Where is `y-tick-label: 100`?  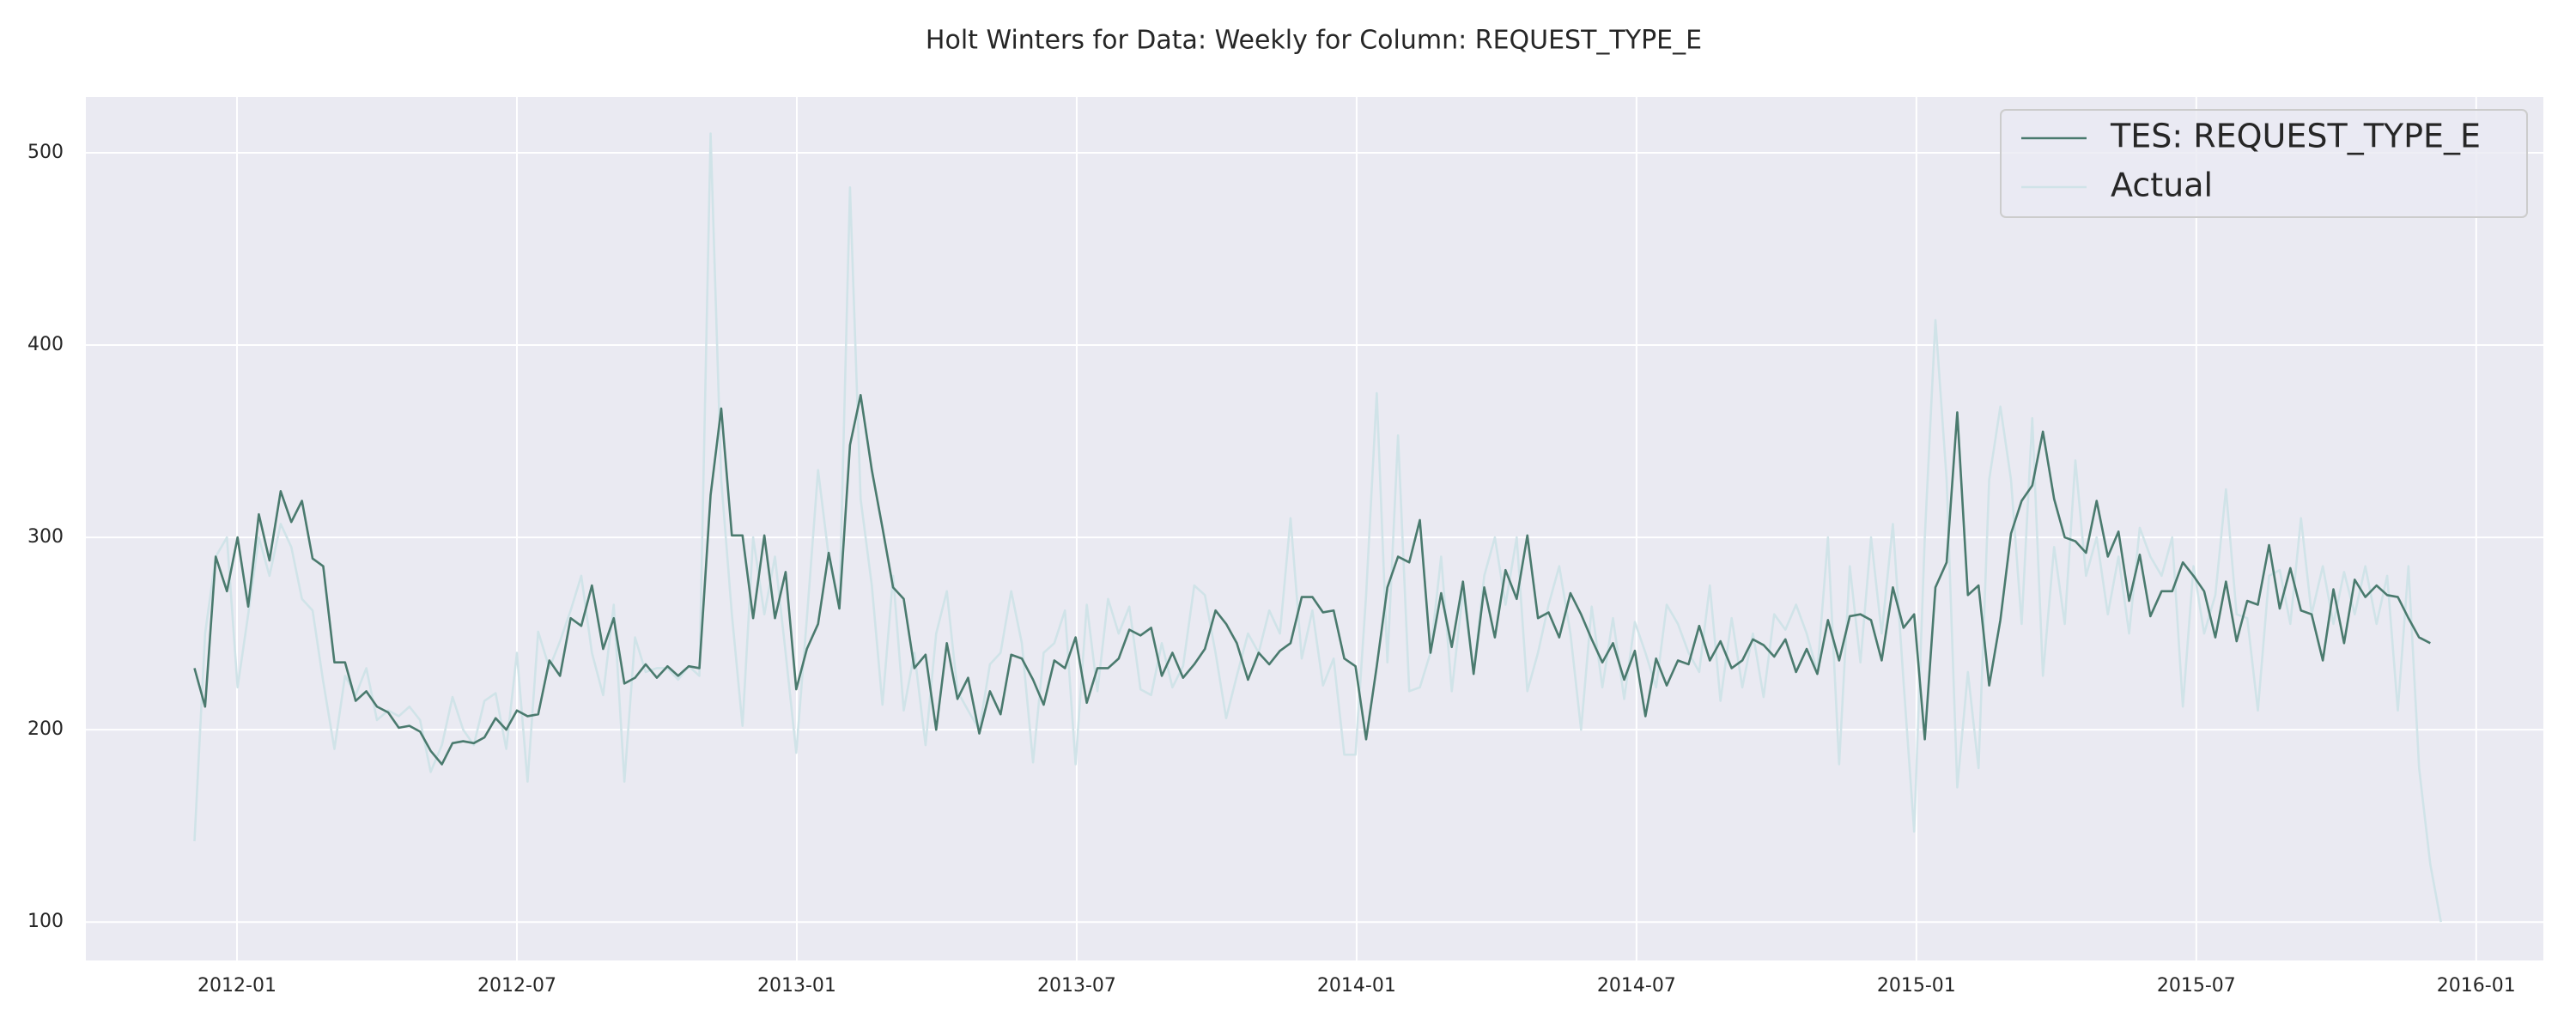
y-tick-label: 100 is located at coordinates (45, 921).